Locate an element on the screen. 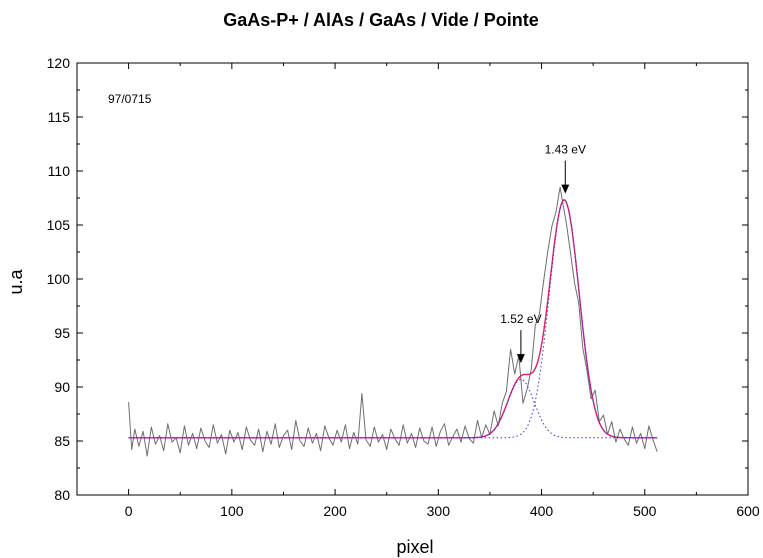  x-tick-label: 300 is located at coordinates (439, 511).